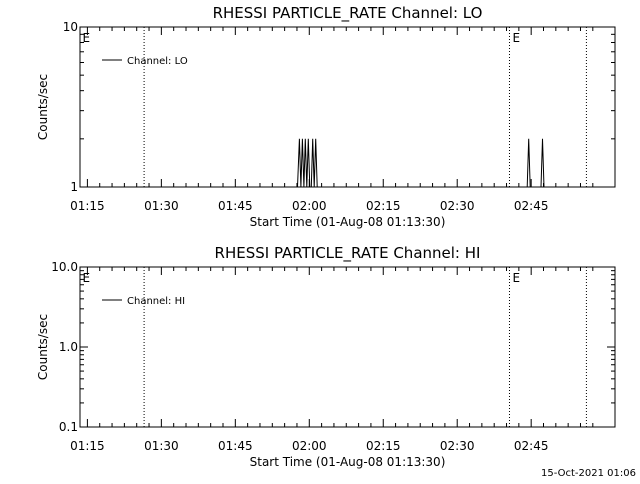 This screenshot has height=484, width=640. What do you see at coordinates (68, 427) in the screenshot?
I see `y-tick-label: 0.1` at bounding box center [68, 427].